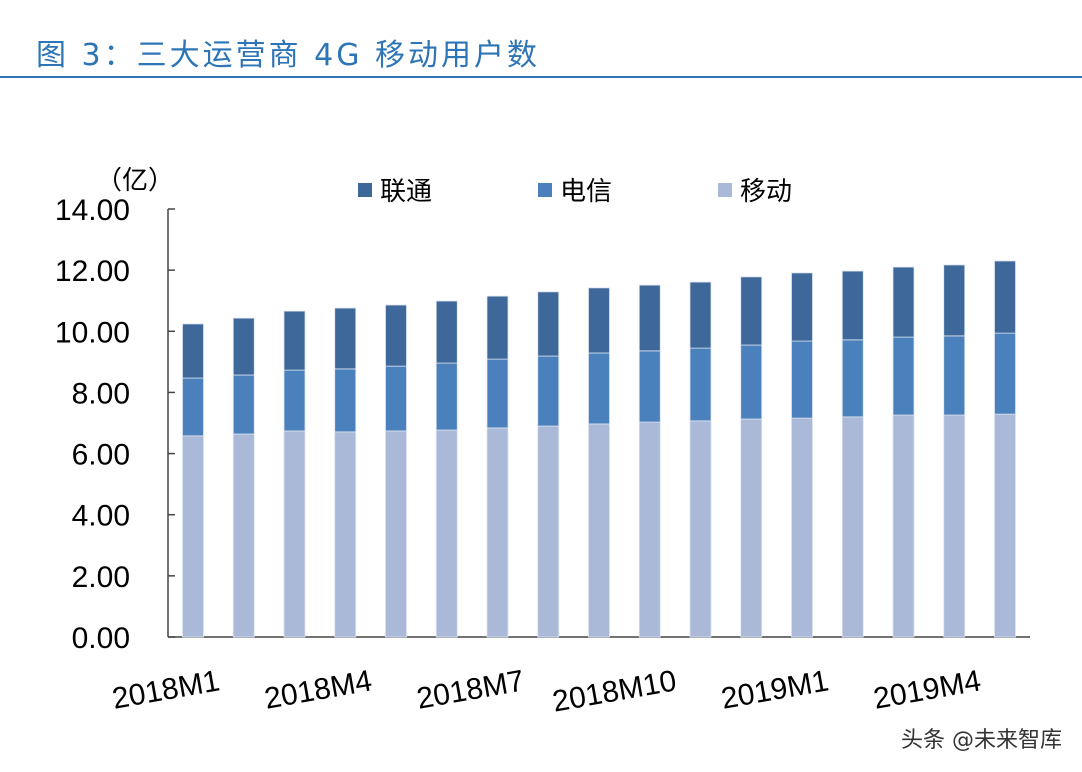  What do you see at coordinates (927, 689) in the screenshot?
I see `x-tick-label: 2019M4` at bounding box center [927, 689].